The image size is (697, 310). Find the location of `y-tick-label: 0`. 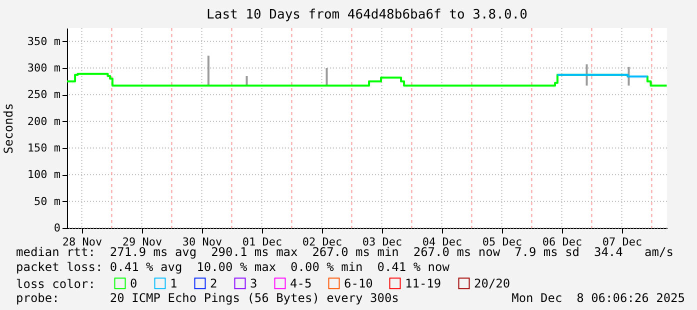

y-tick-label: 0 is located at coordinates (57, 228).